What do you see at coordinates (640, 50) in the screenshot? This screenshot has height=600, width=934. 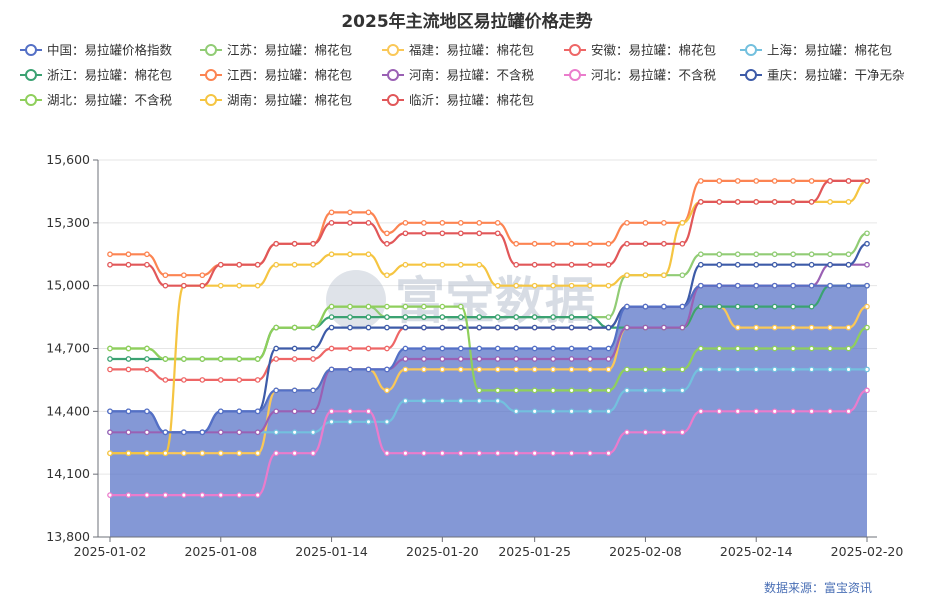 I see `legend-item: 安徽：易拉罐：棉花包` at bounding box center [640, 50].